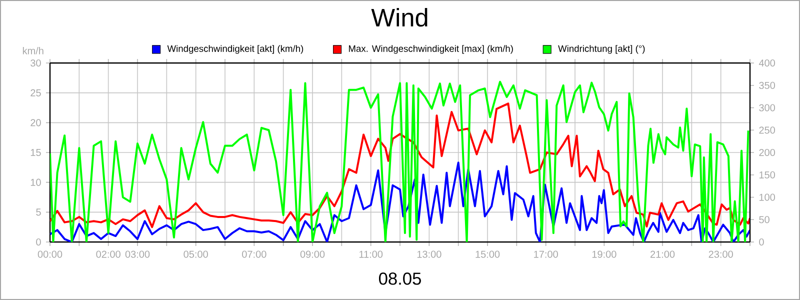 The width and height of the screenshot is (800, 300). What do you see at coordinates (604, 254) in the screenshot?
I see `x-tick-label: 19:00` at bounding box center [604, 254].